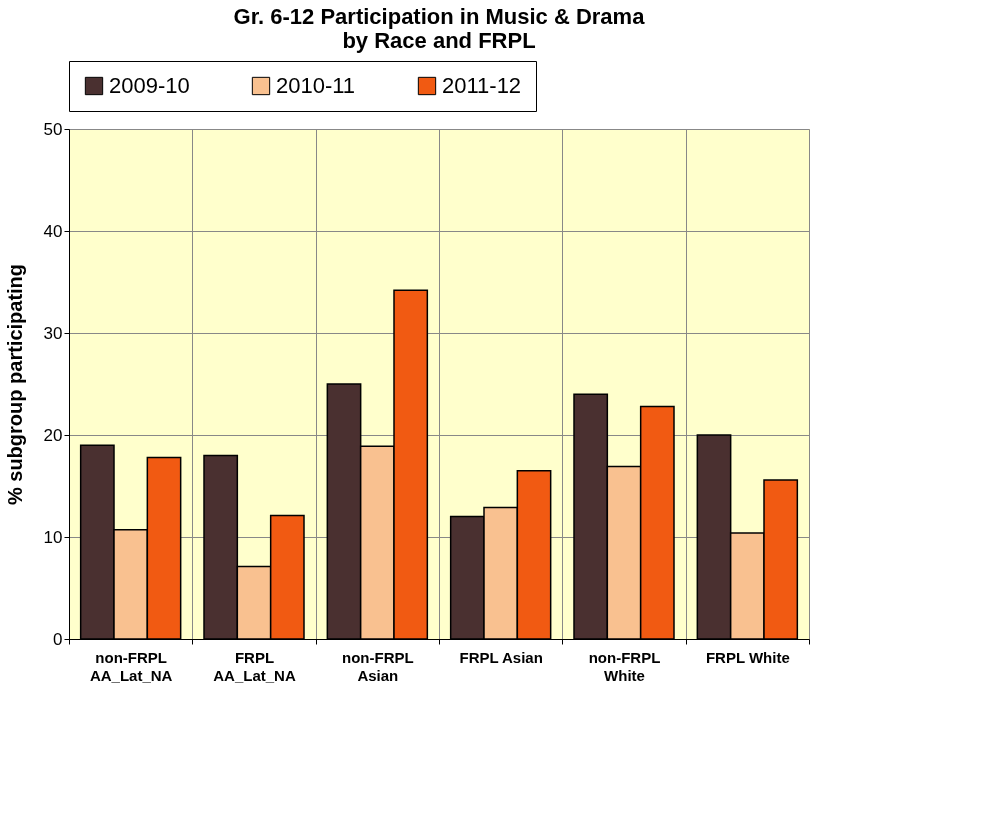  I want to click on x-tick-label: non-FRPL AA_Lat_NA, so click(131, 666).